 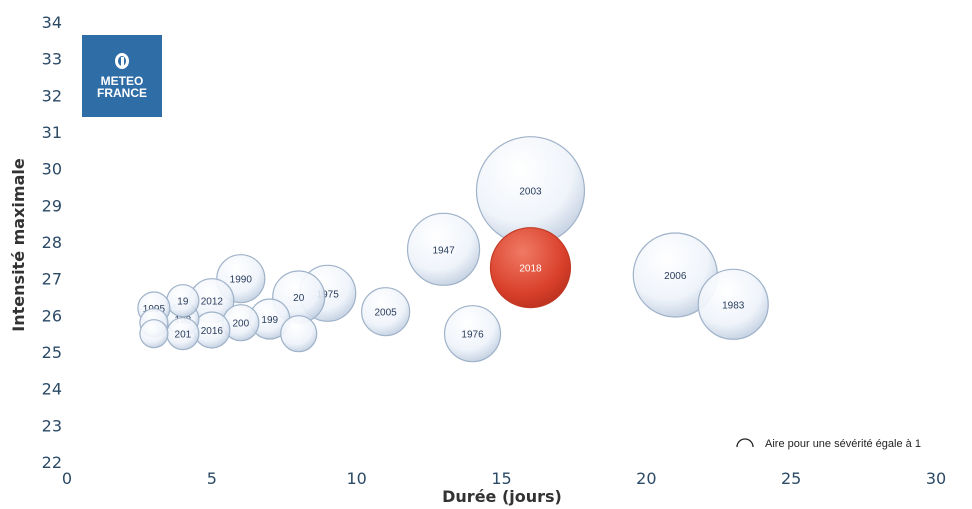 I want to click on bubble: 1976, so click(x=472, y=334).